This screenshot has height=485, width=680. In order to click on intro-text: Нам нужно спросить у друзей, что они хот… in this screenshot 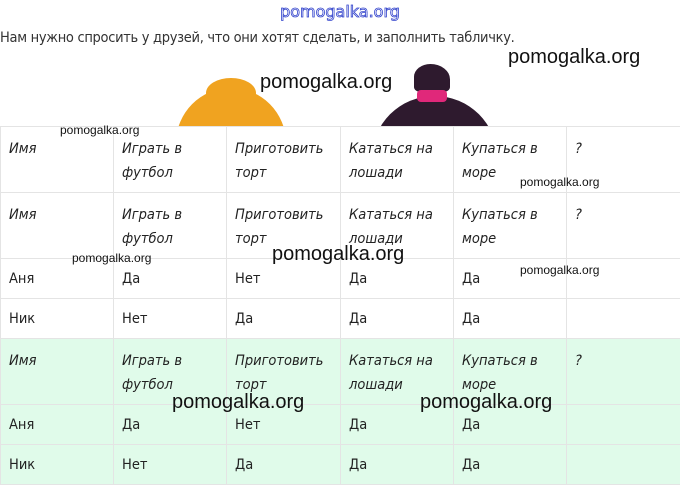, I will do `click(257, 38)`.